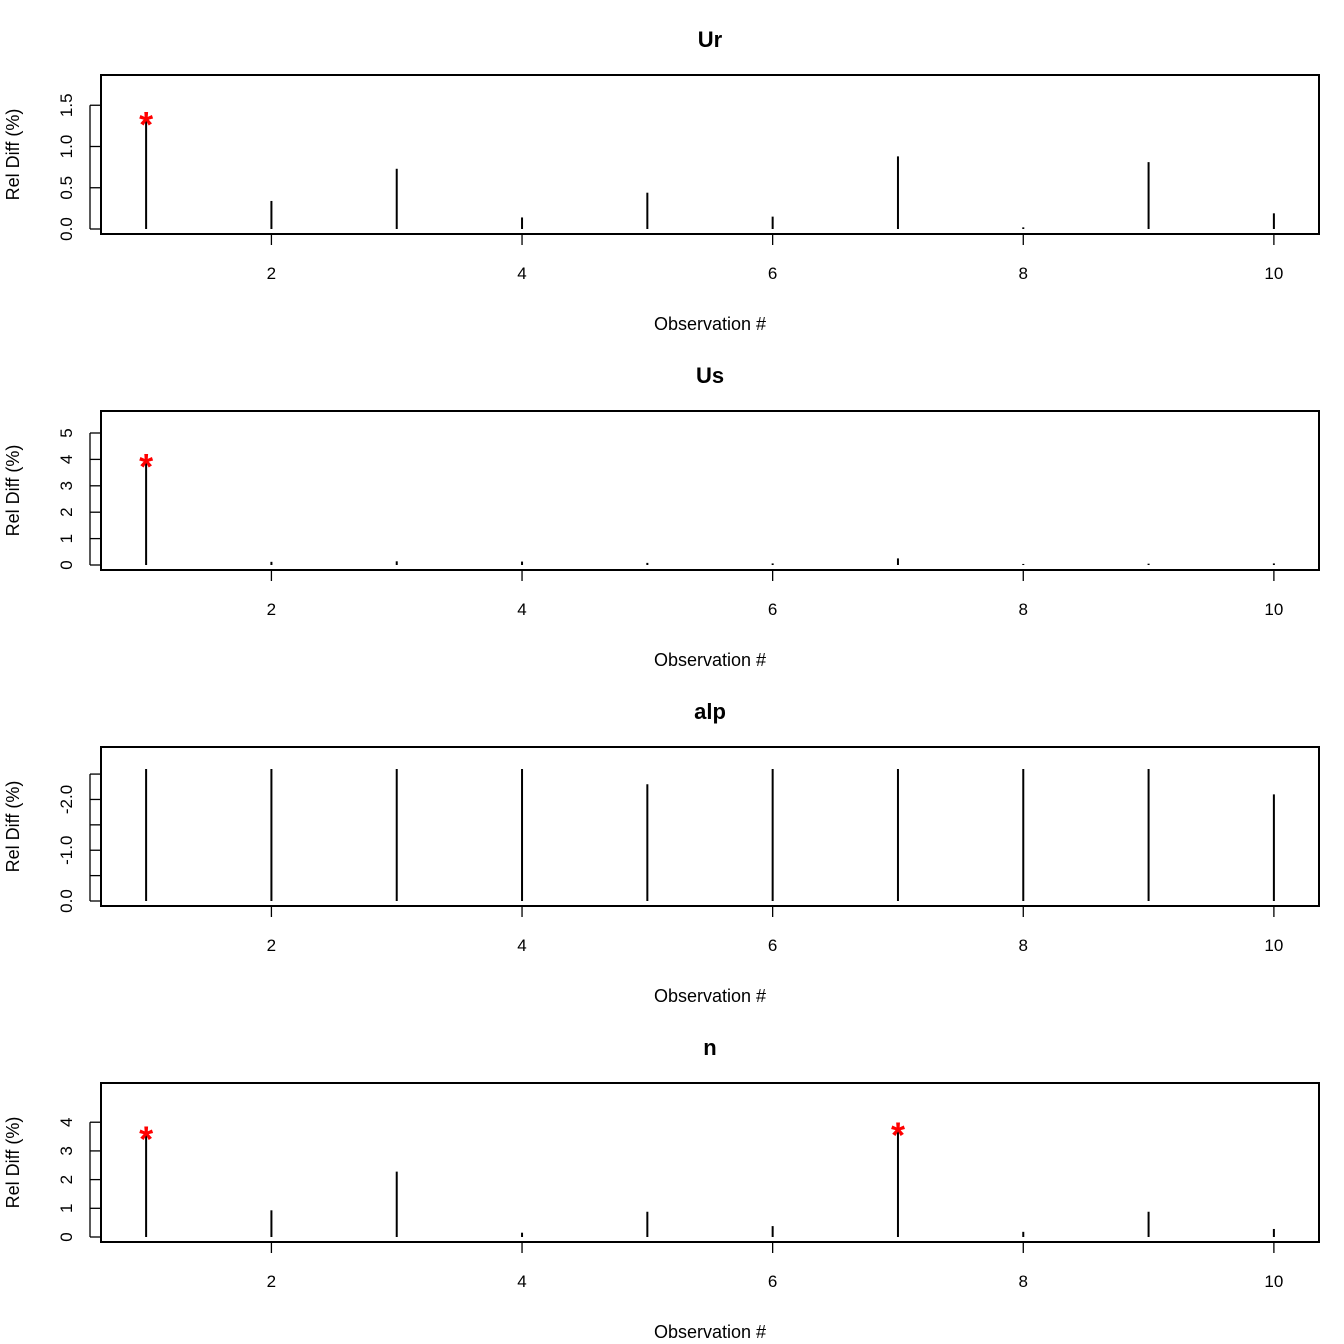 This screenshot has height=1344, width=1344. Describe the element at coordinates (66, 105) in the screenshot. I see `y-tick-label: 1.5` at that location.